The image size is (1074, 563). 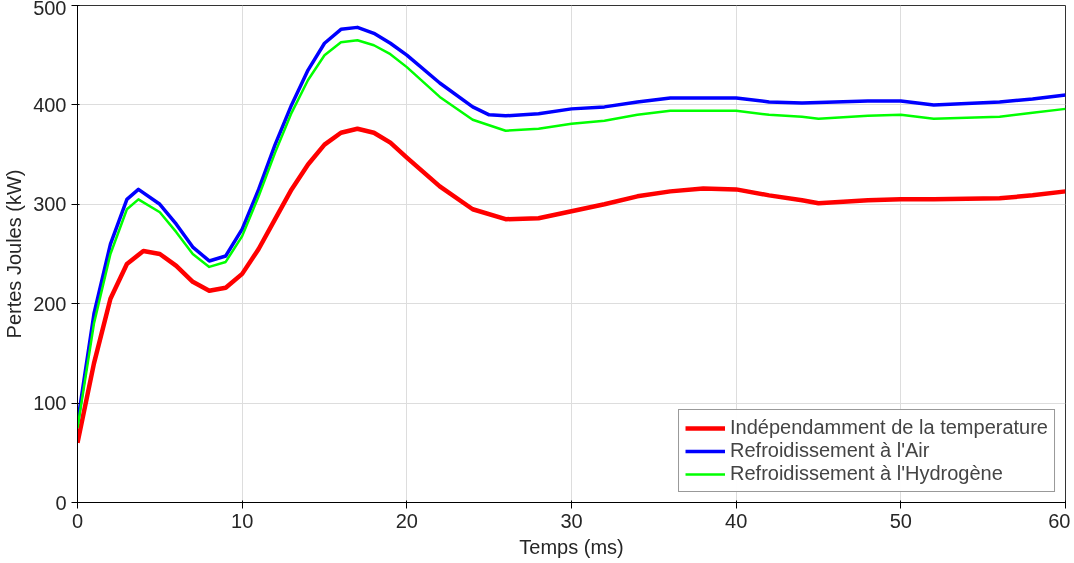 What do you see at coordinates (50, 104) in the screenshot?
I see `y-tick-label: 400` at bounding box center [50, 104].